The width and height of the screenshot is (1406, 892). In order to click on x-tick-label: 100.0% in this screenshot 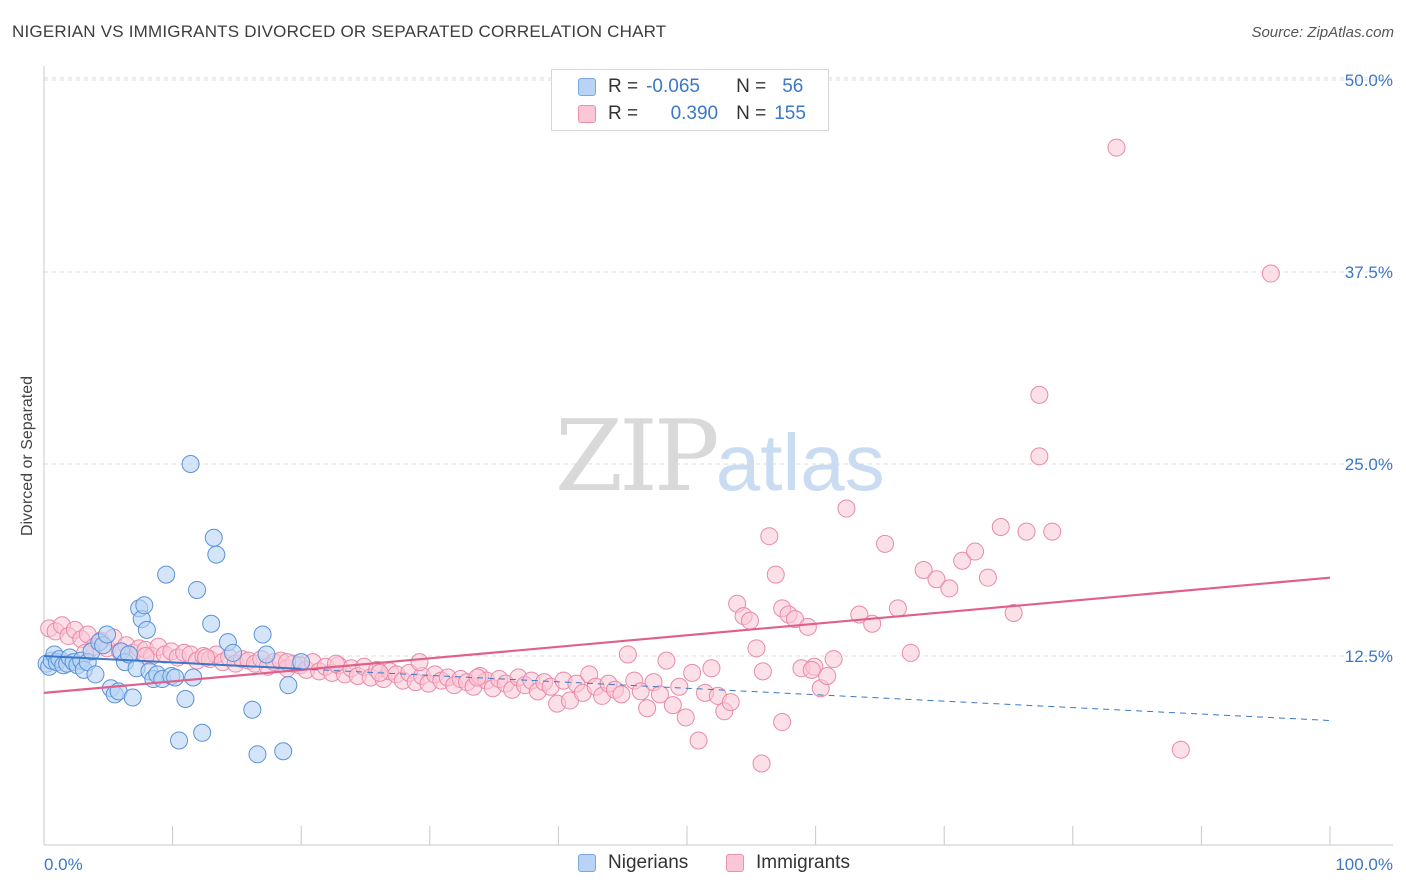, I will do `click(1364, 864)`.